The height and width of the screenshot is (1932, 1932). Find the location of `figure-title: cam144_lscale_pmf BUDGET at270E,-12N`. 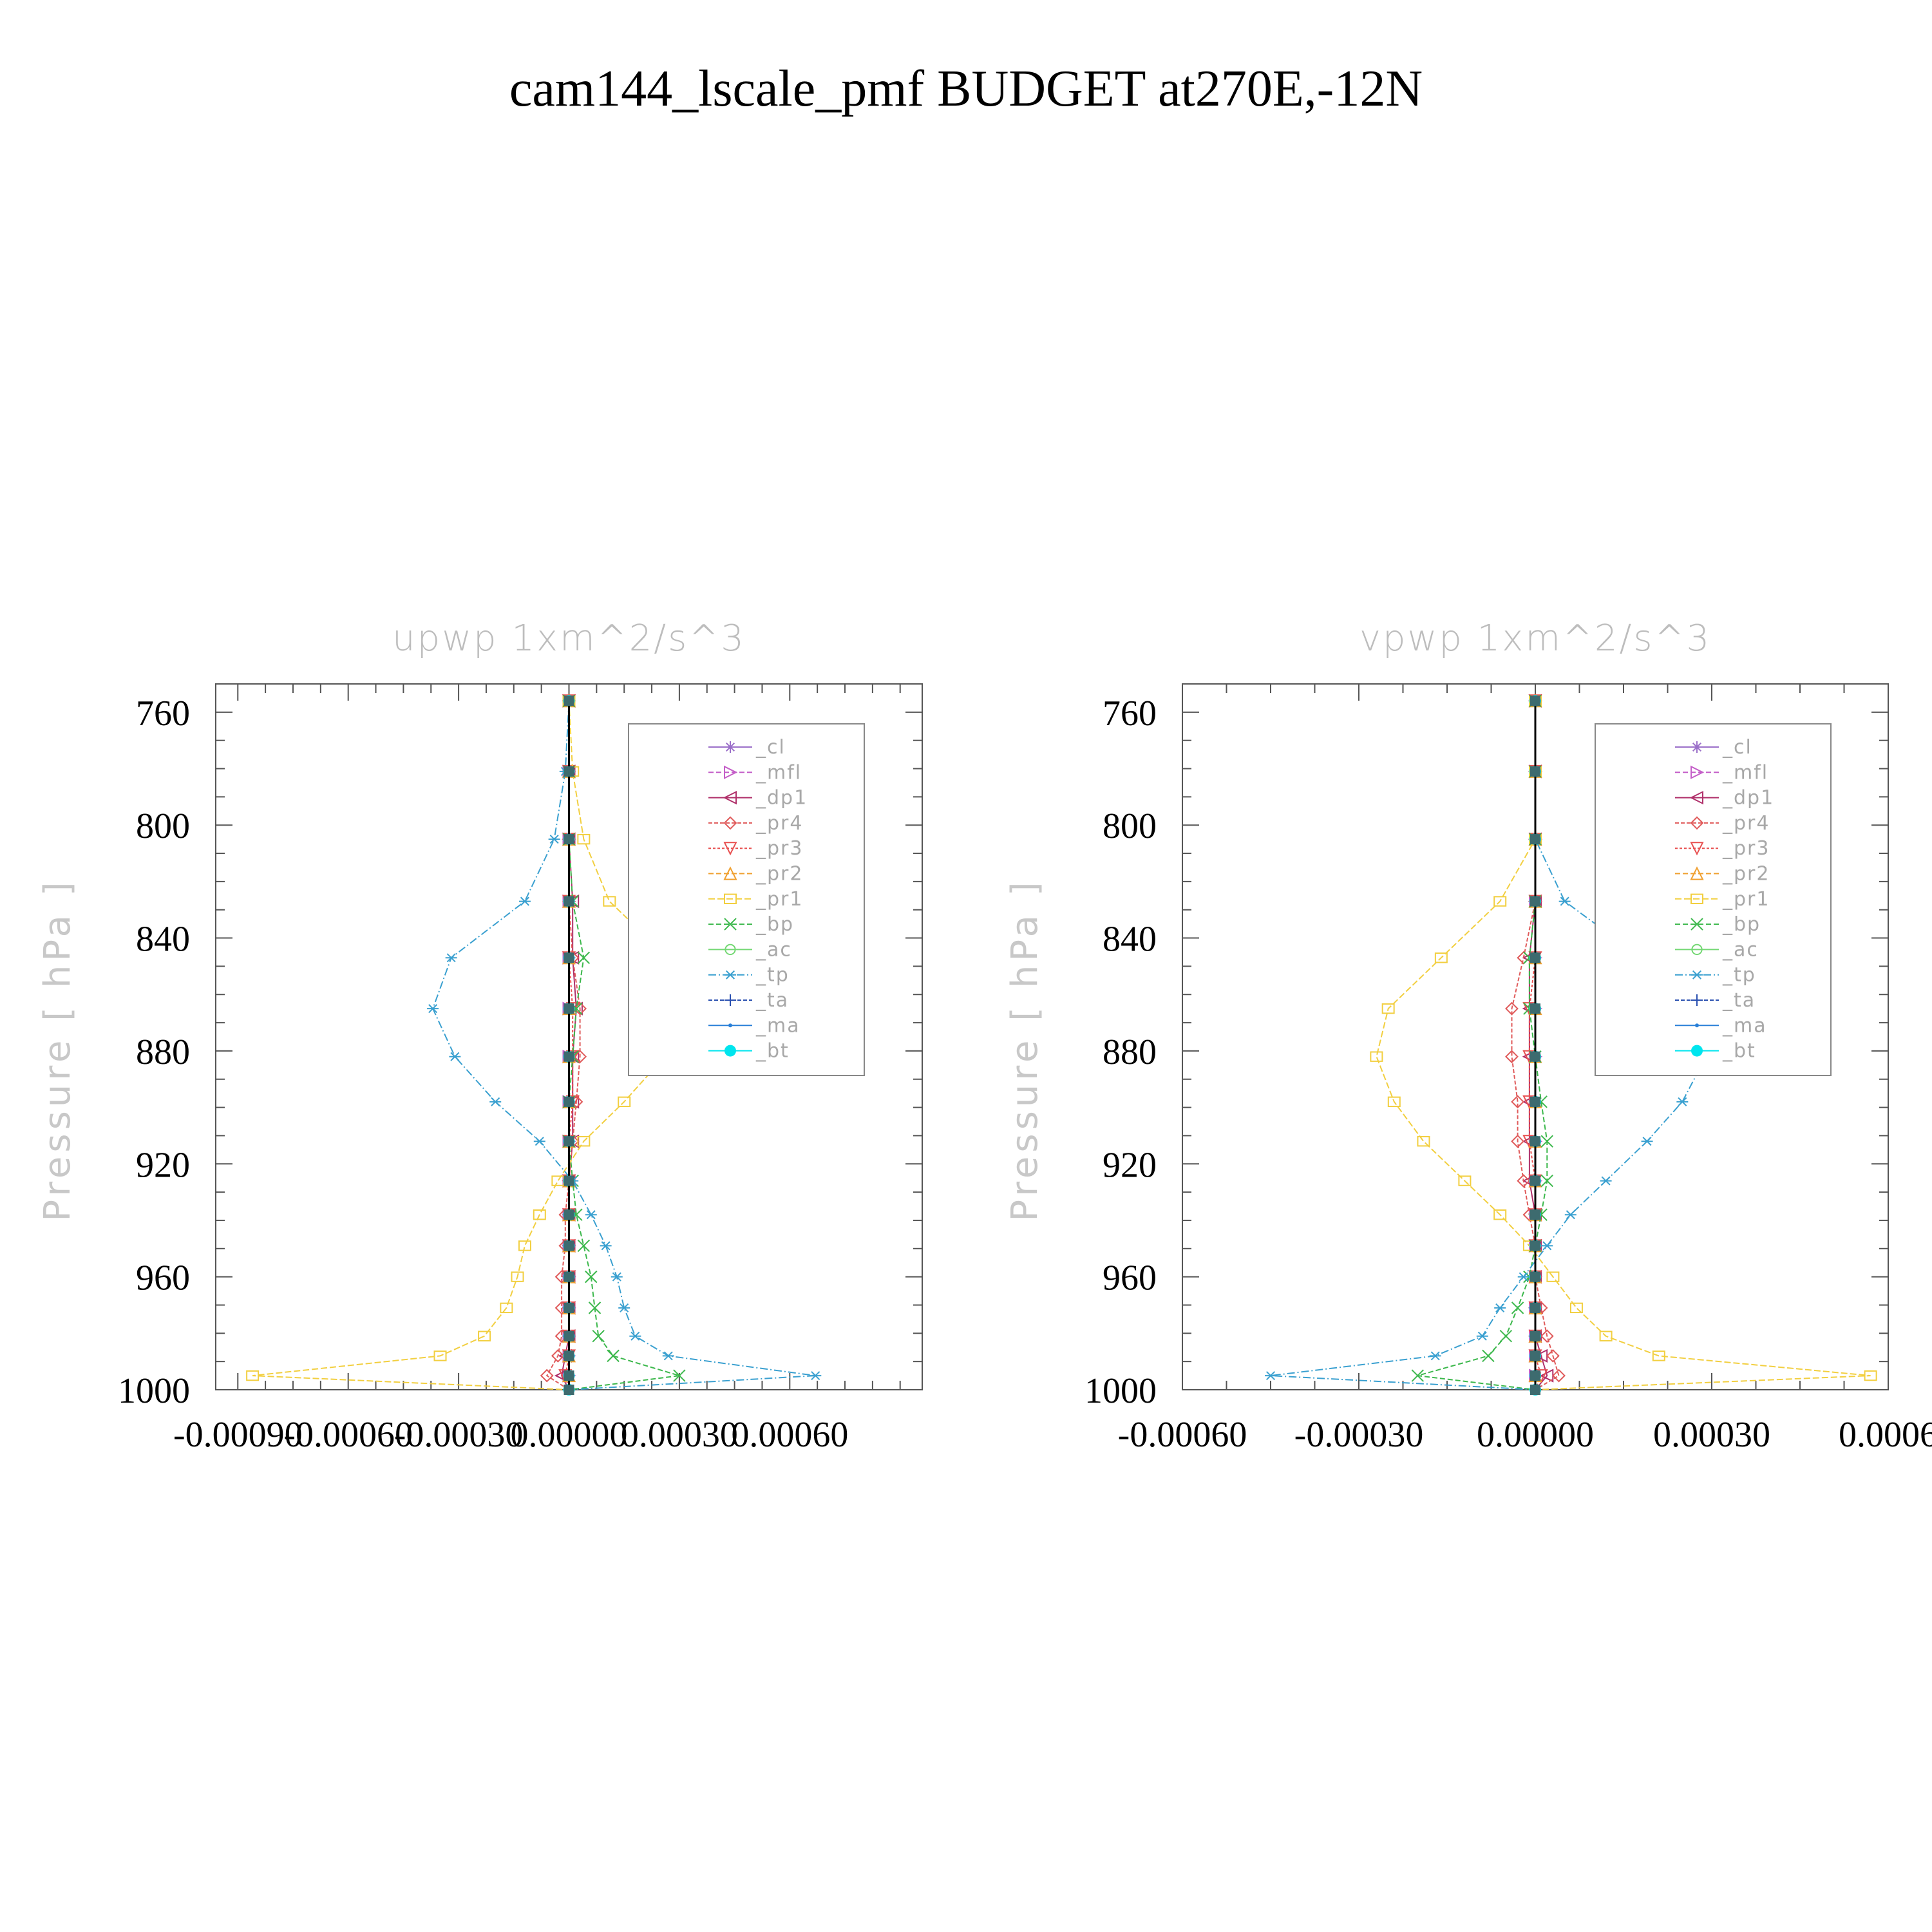

figure-title: cam144_lscale_pmf BUDGET at270E,-12N is located at coordinates (966, 89).